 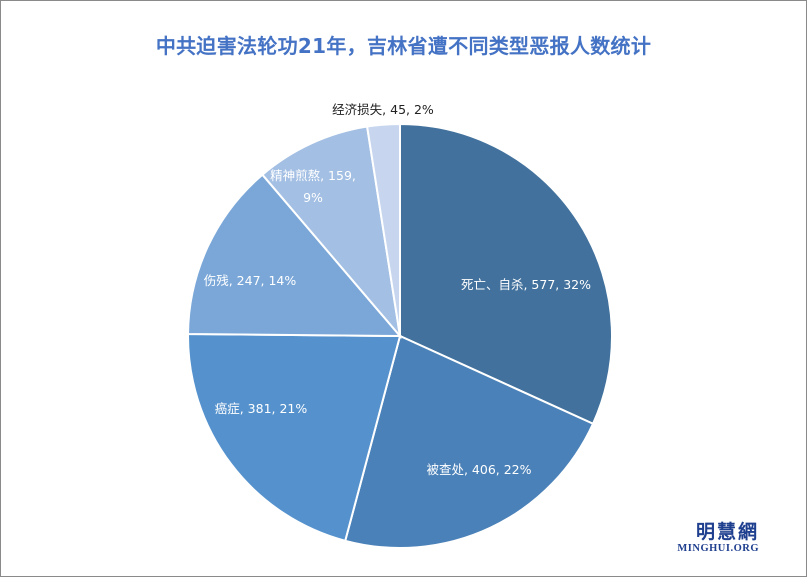 I want to click on slice-investigated, so click(x=469, y=441).